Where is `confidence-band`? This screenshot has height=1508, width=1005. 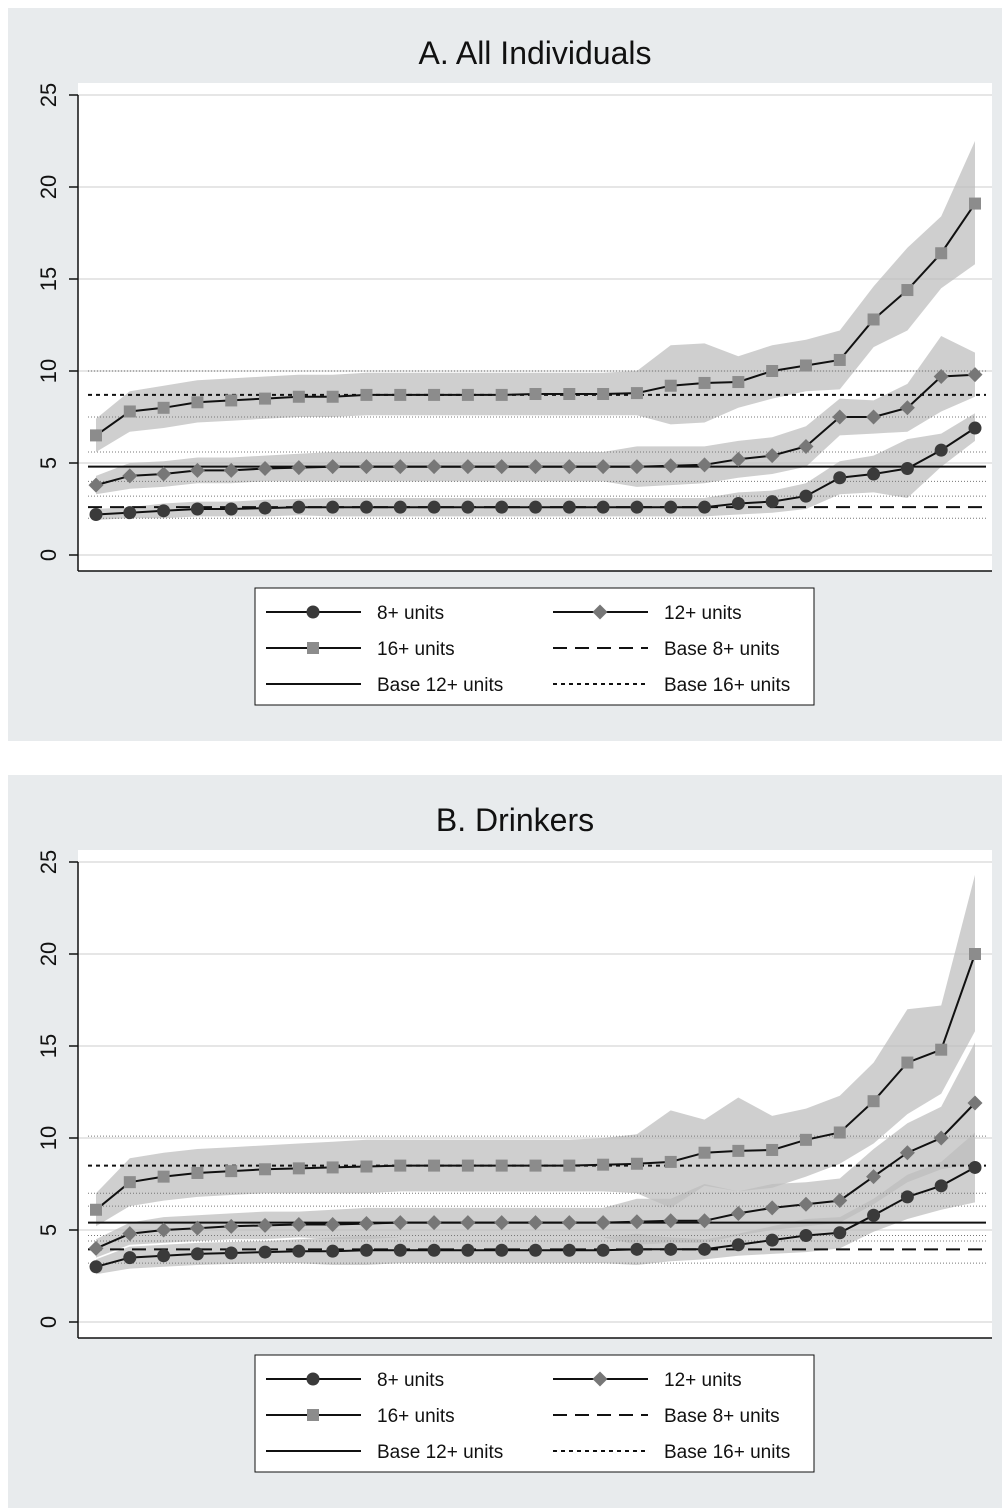
confidence-band is located at coordinates (535, 1150).